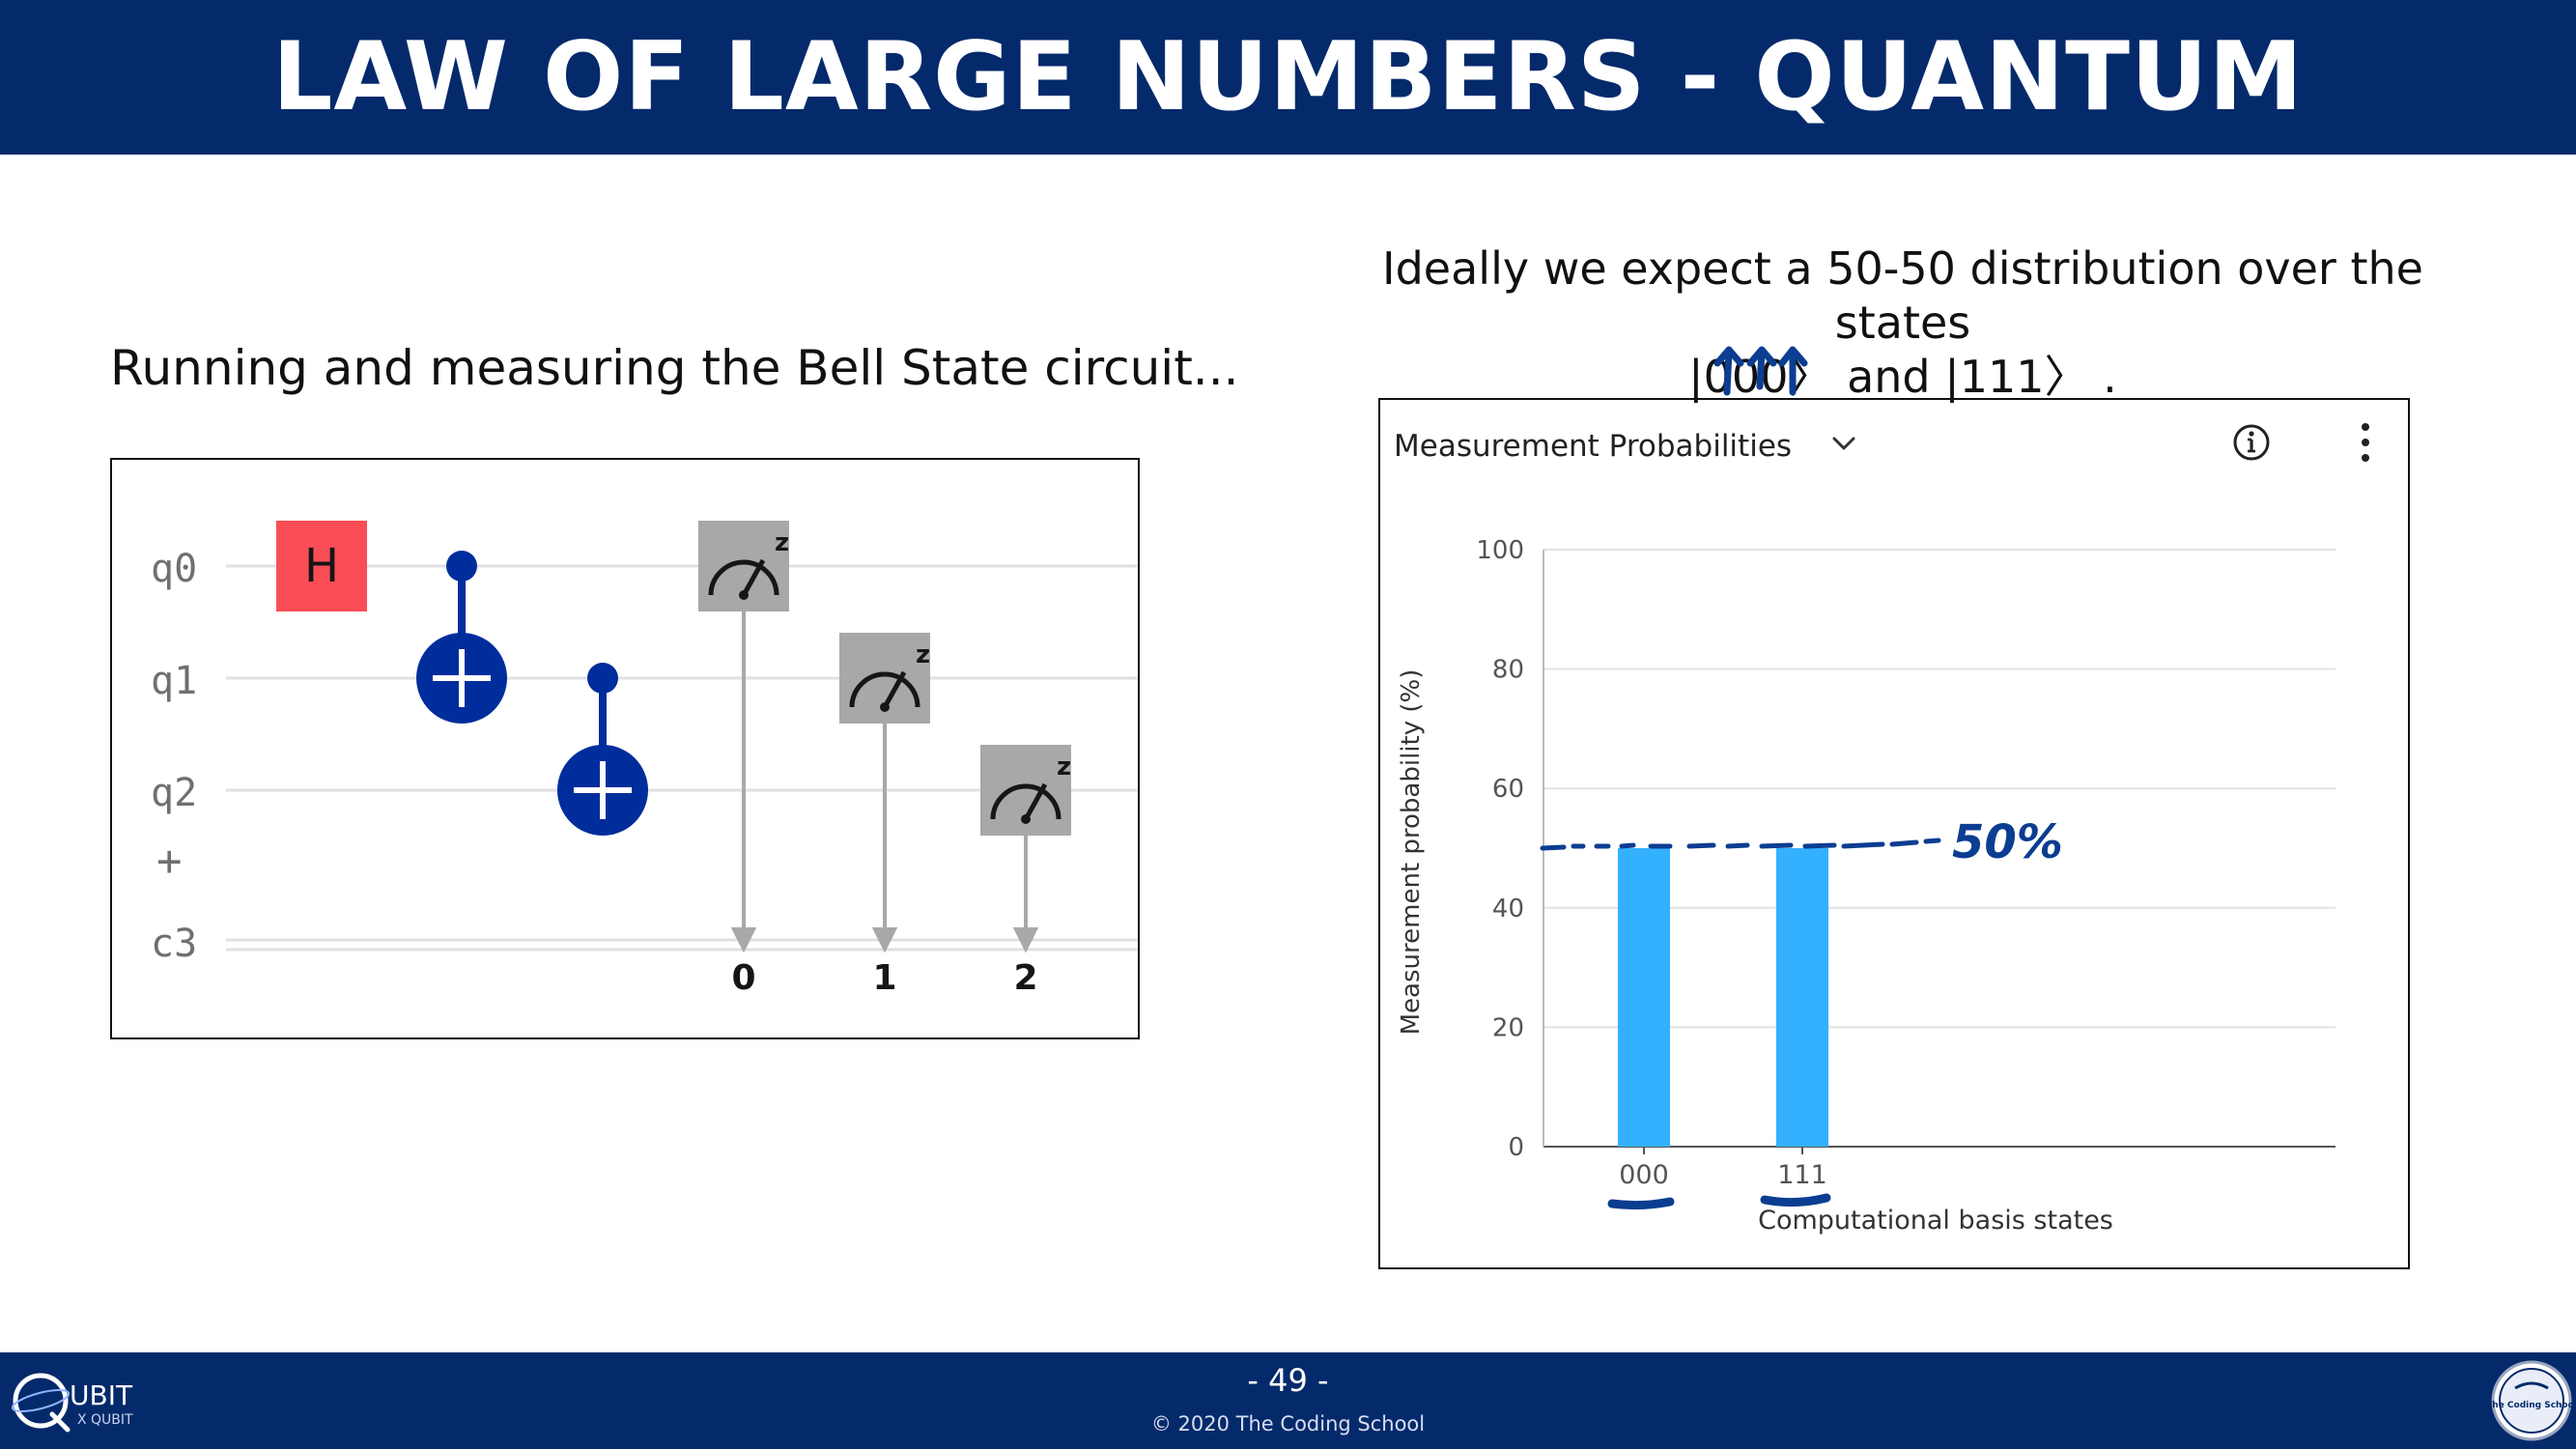  What do you see at coordinates (2531, 1405) in the screenshot?
I see `logo-right-text: The Coding School` at bounding box center [2531, 1405].